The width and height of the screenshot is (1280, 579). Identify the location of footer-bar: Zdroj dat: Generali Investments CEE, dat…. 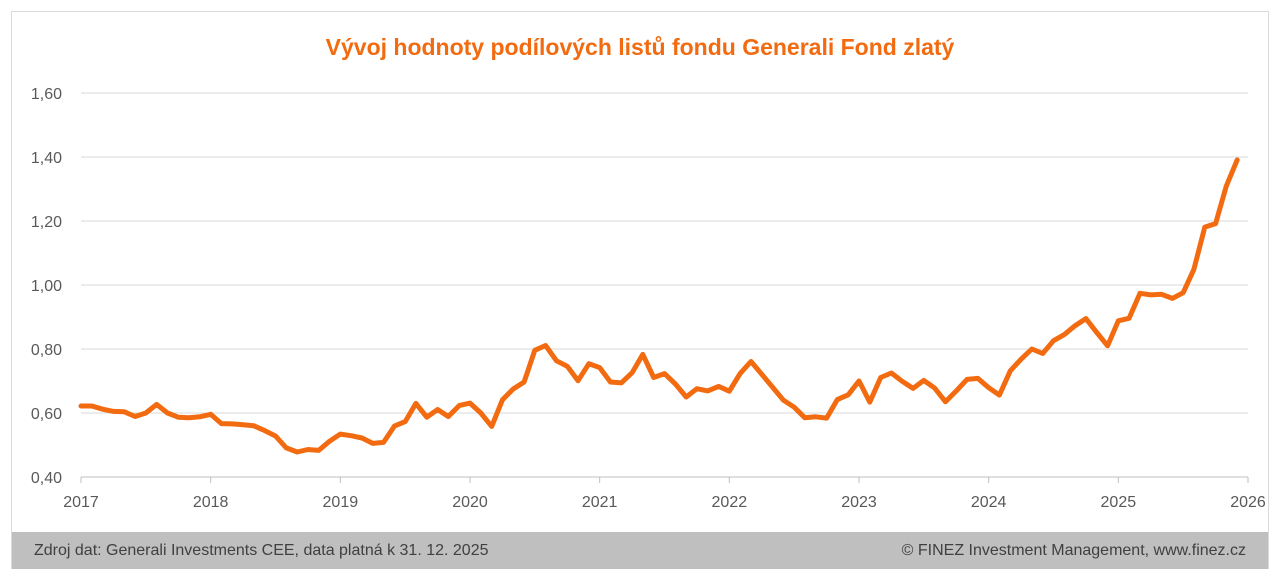
(640, 550).